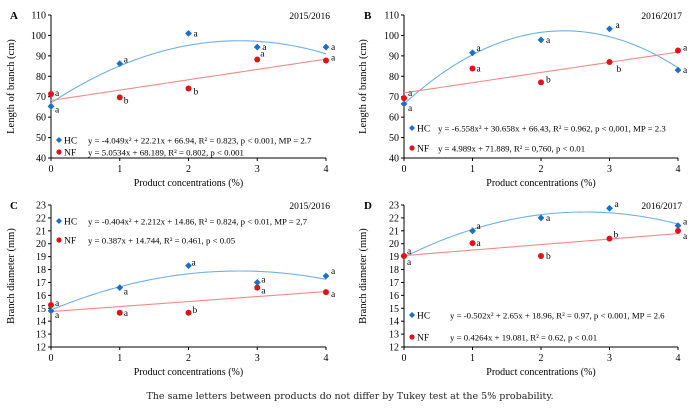  I want to click on y-tick-label: 14, so click(394, 322).